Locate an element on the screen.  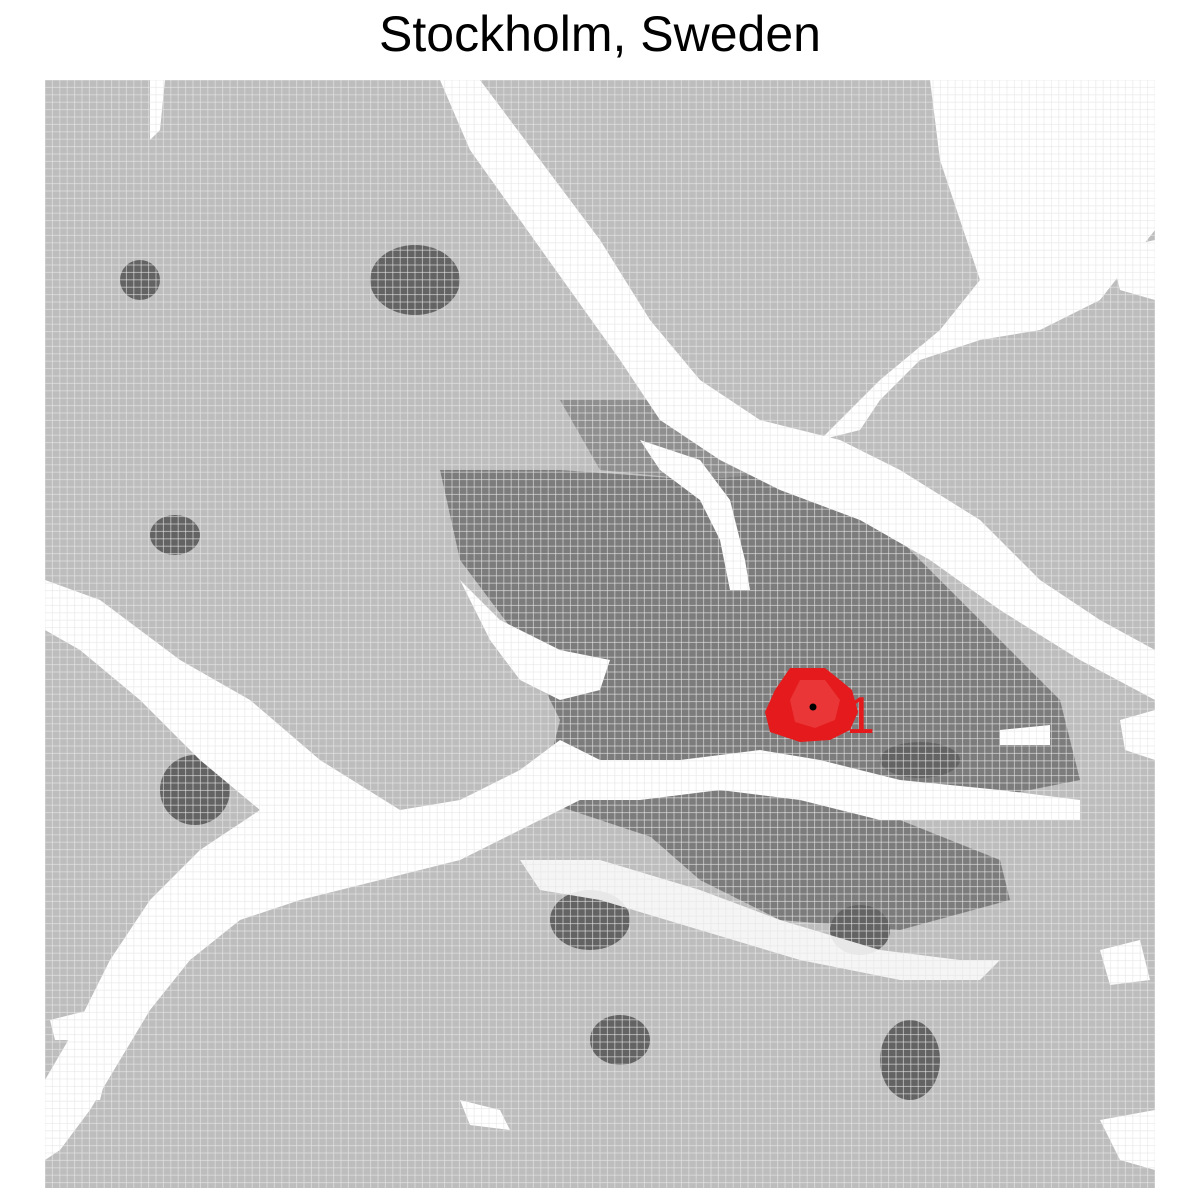
marker-label: 1 is located at coordinates (860, 716).